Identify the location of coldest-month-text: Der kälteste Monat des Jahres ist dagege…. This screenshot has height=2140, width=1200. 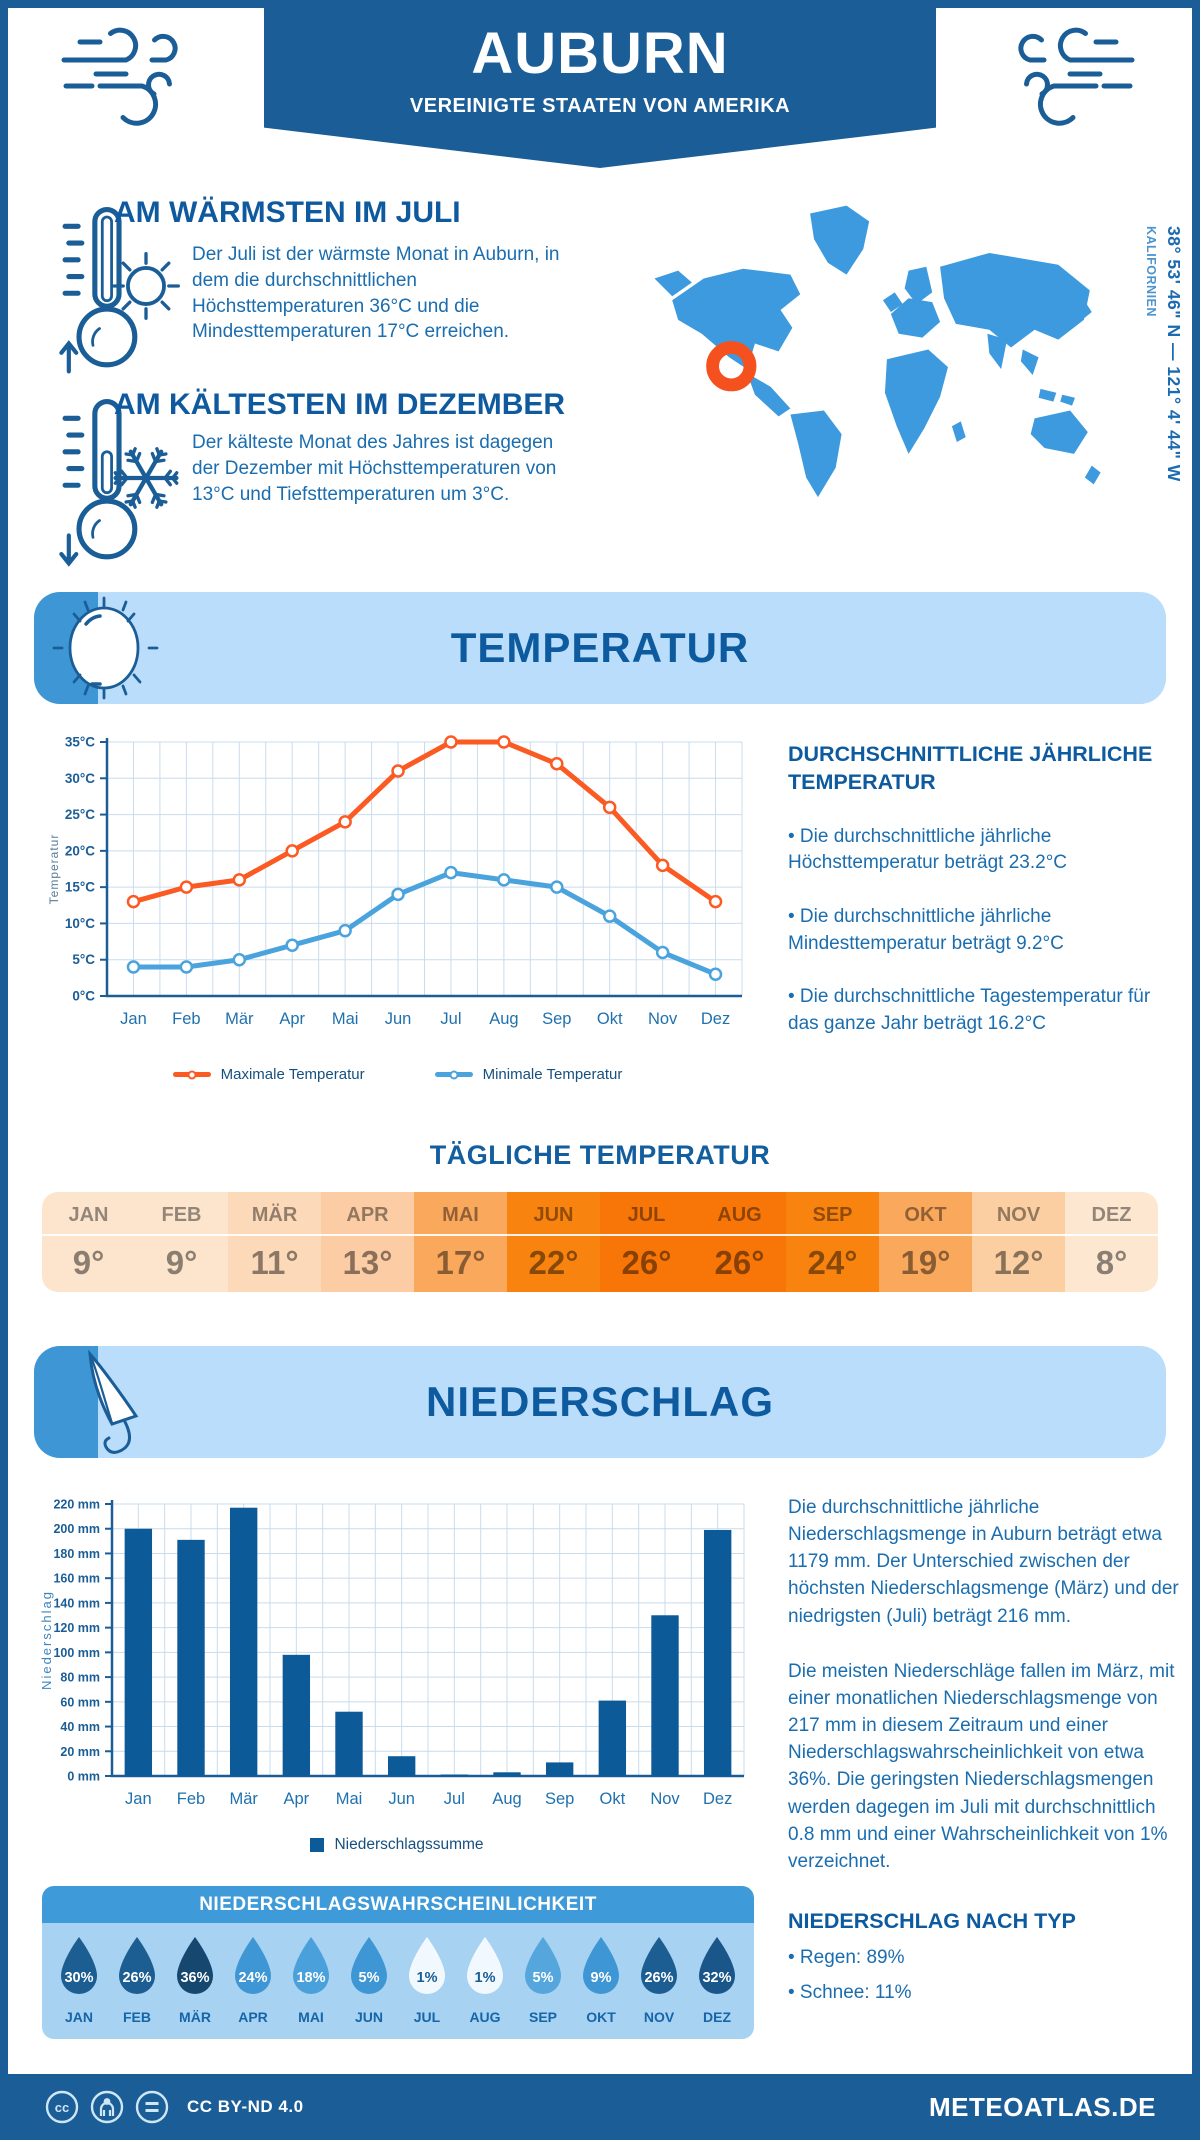
(374, 468).